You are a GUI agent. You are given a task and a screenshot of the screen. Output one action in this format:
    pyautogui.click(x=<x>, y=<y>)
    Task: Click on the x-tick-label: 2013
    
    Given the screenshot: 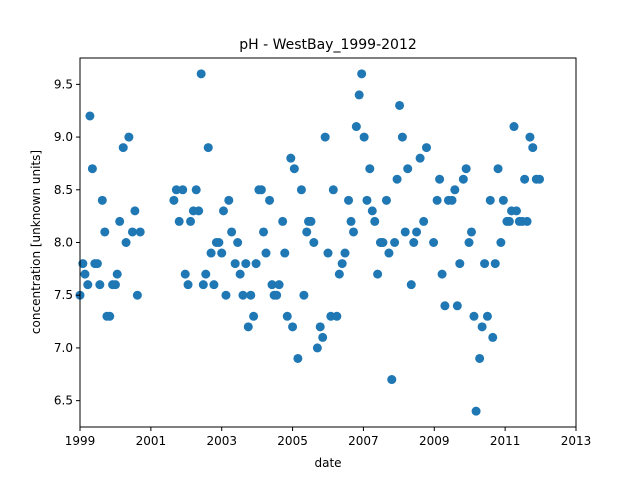 What is the action you would take?
    pyautogui.click(x=576, y=441)
    